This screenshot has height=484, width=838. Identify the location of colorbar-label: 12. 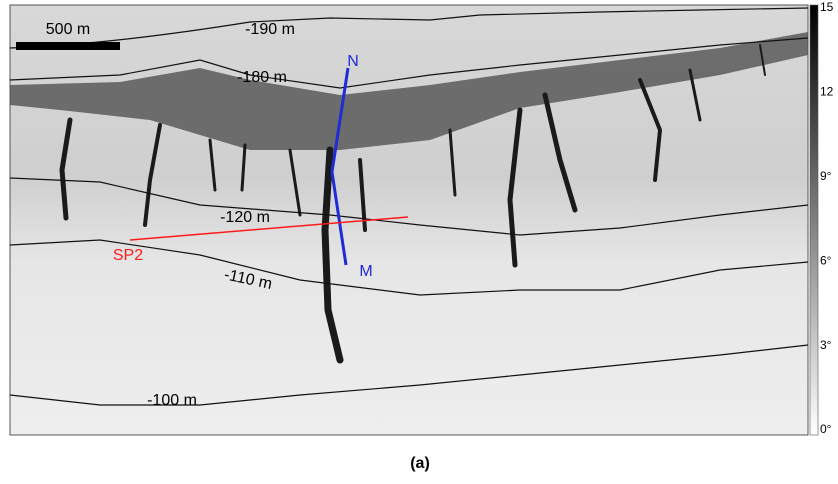
(827, 92).